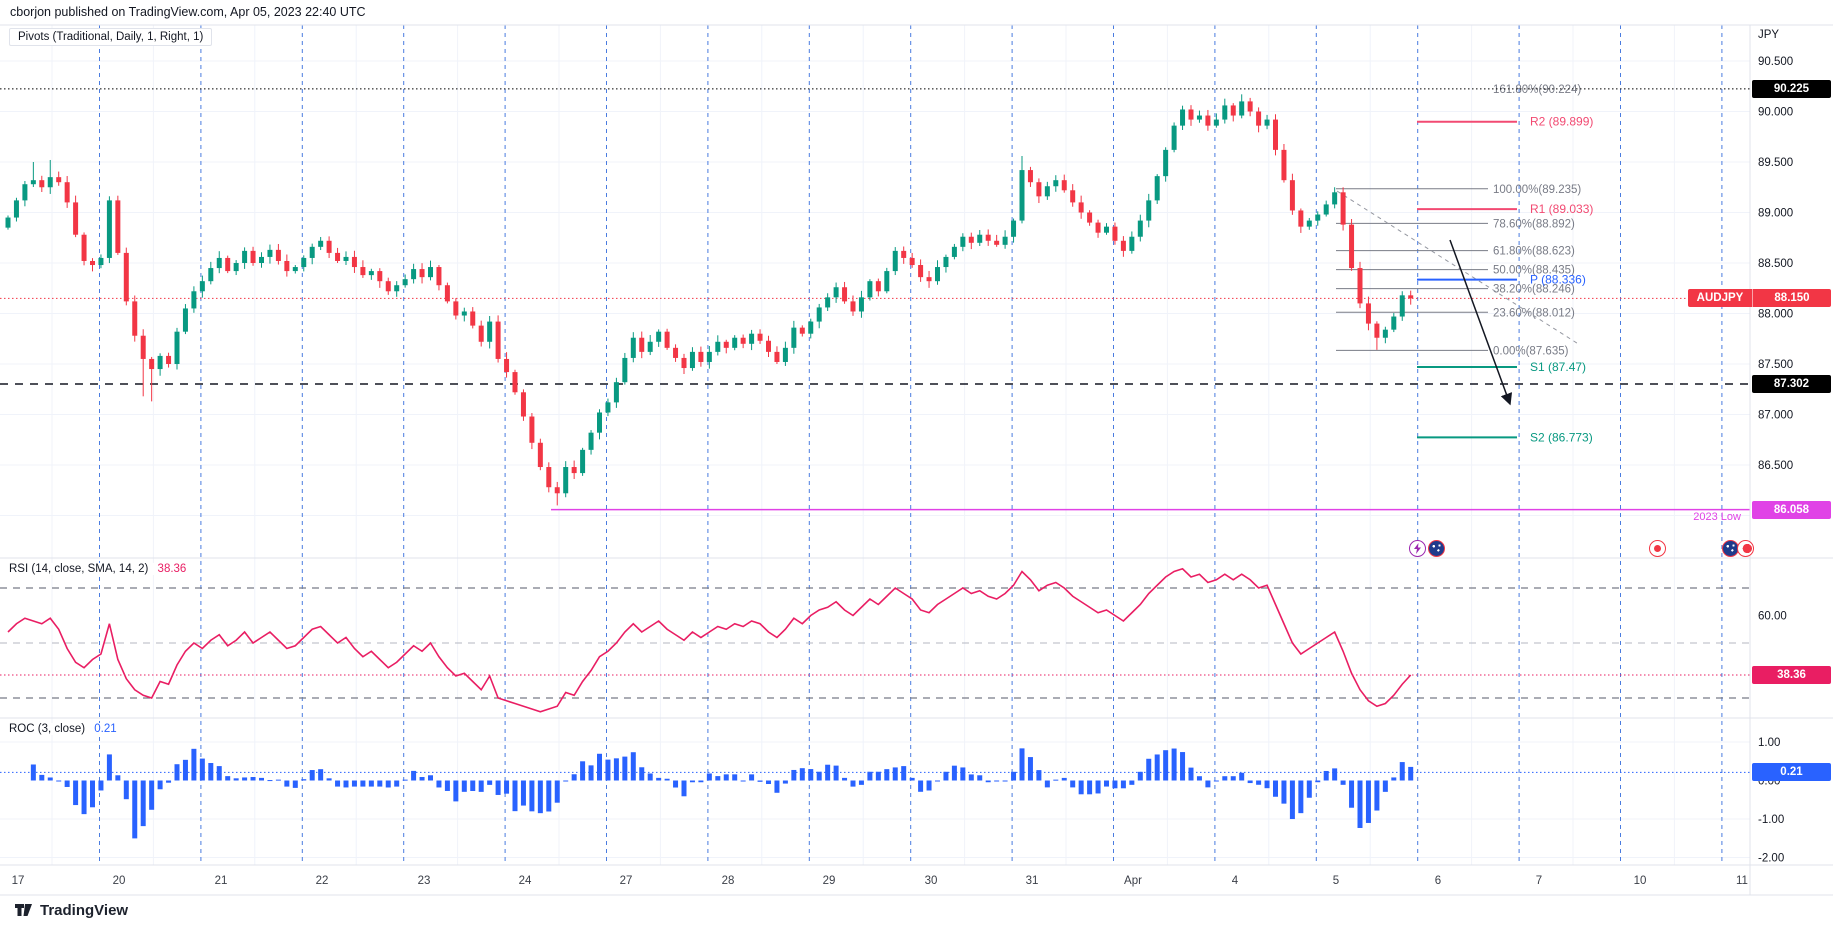  What do you see at coordinates (1769, 35) in the screenshot?
I see `currency-label: JPY` at bounding box center [1769, 35].